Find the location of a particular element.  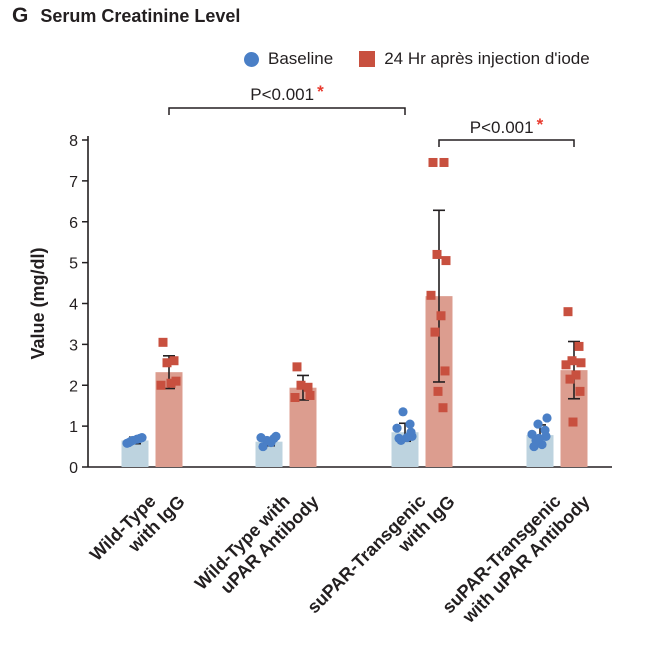

legend-label-24hr: 24 Hr après injection d'iode is located at coordinates (487, 58).